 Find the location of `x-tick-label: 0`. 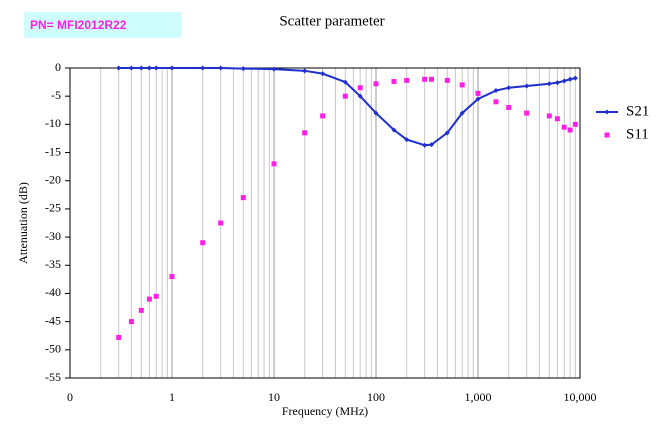

x-tick-label: 0 is located at coordinates (70, 397).